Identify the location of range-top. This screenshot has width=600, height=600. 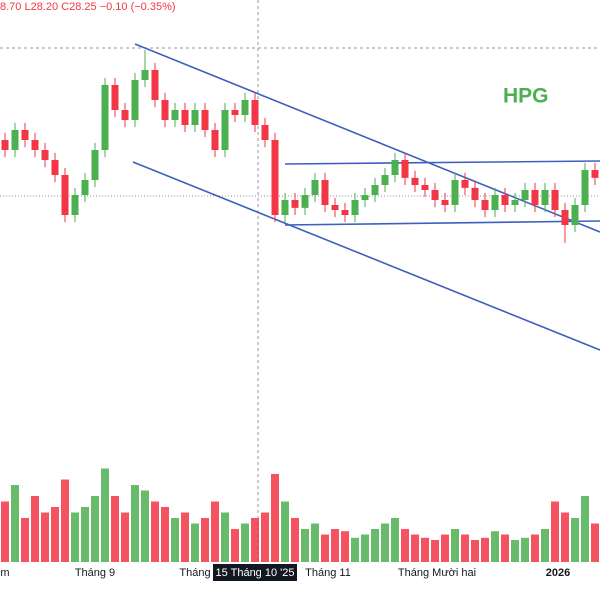
(442, 162).